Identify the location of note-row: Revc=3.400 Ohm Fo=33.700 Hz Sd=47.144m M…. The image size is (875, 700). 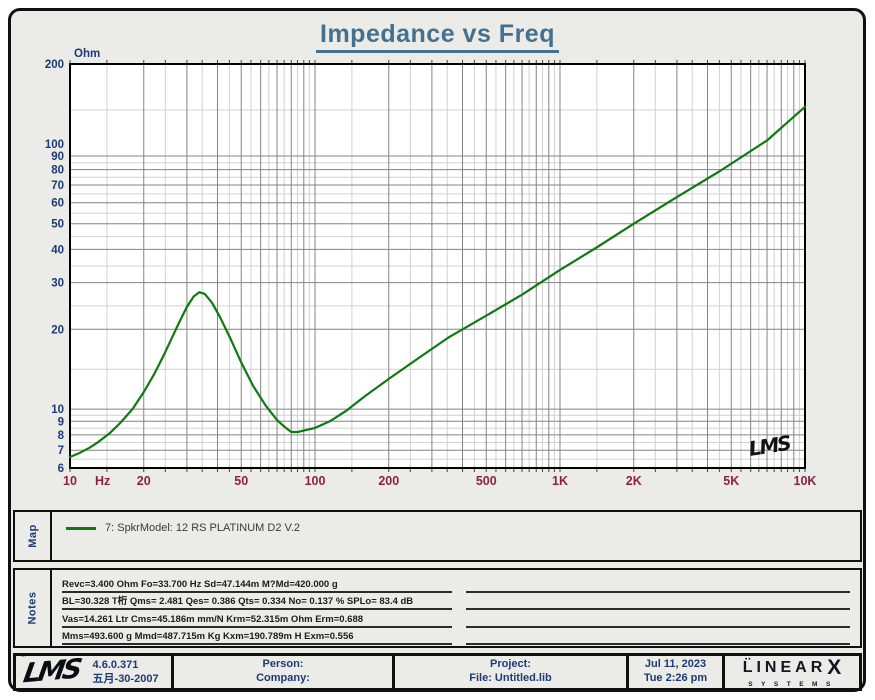
(456, 584).